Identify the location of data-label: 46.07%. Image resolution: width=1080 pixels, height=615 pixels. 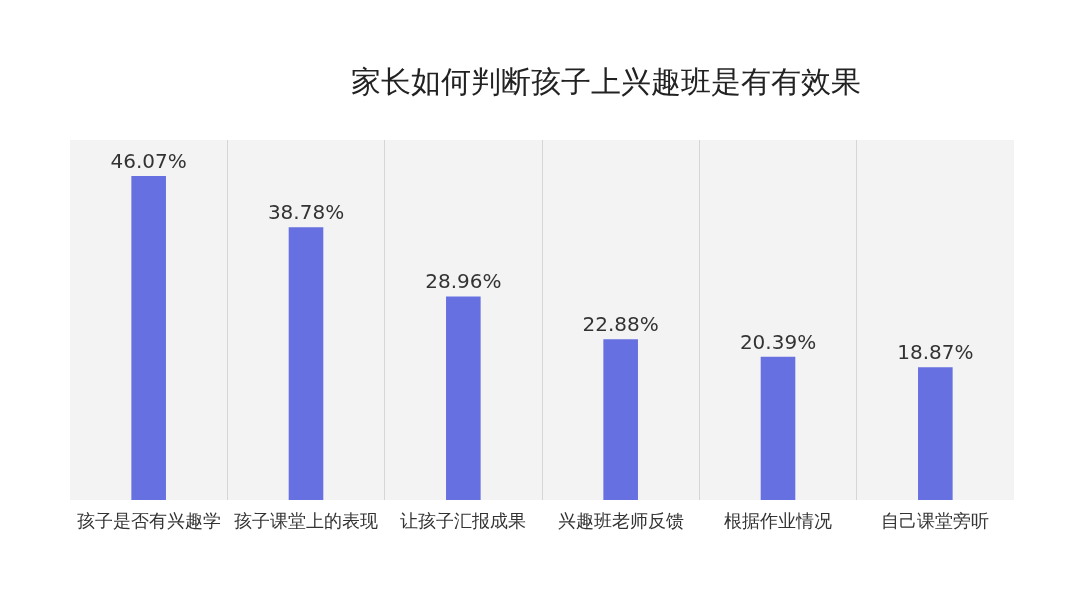
(148, 161).